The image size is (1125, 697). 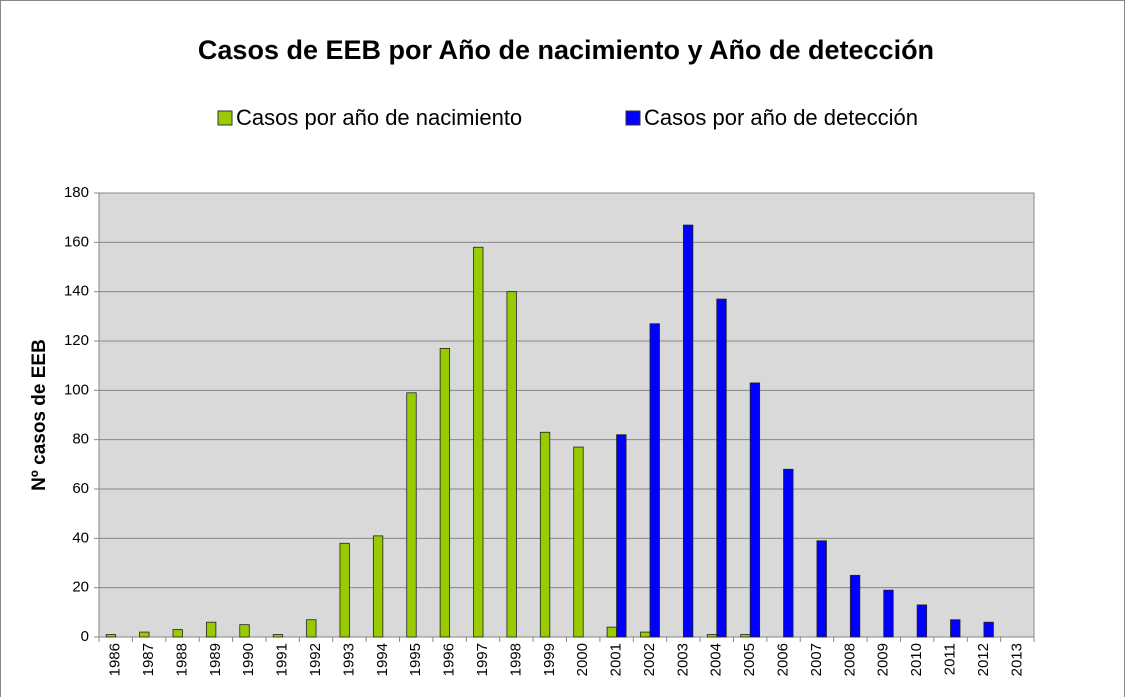 What do you see at coordinates (482, 659) in the screenshot?
I see `x-tick-label: 1997` at bounding box center [482, 659].